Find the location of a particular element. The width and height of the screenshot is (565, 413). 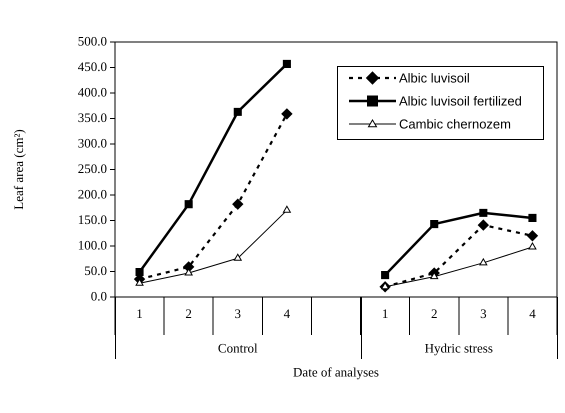

y-tick-label: 50.0 is located at coordinates (95, 270).